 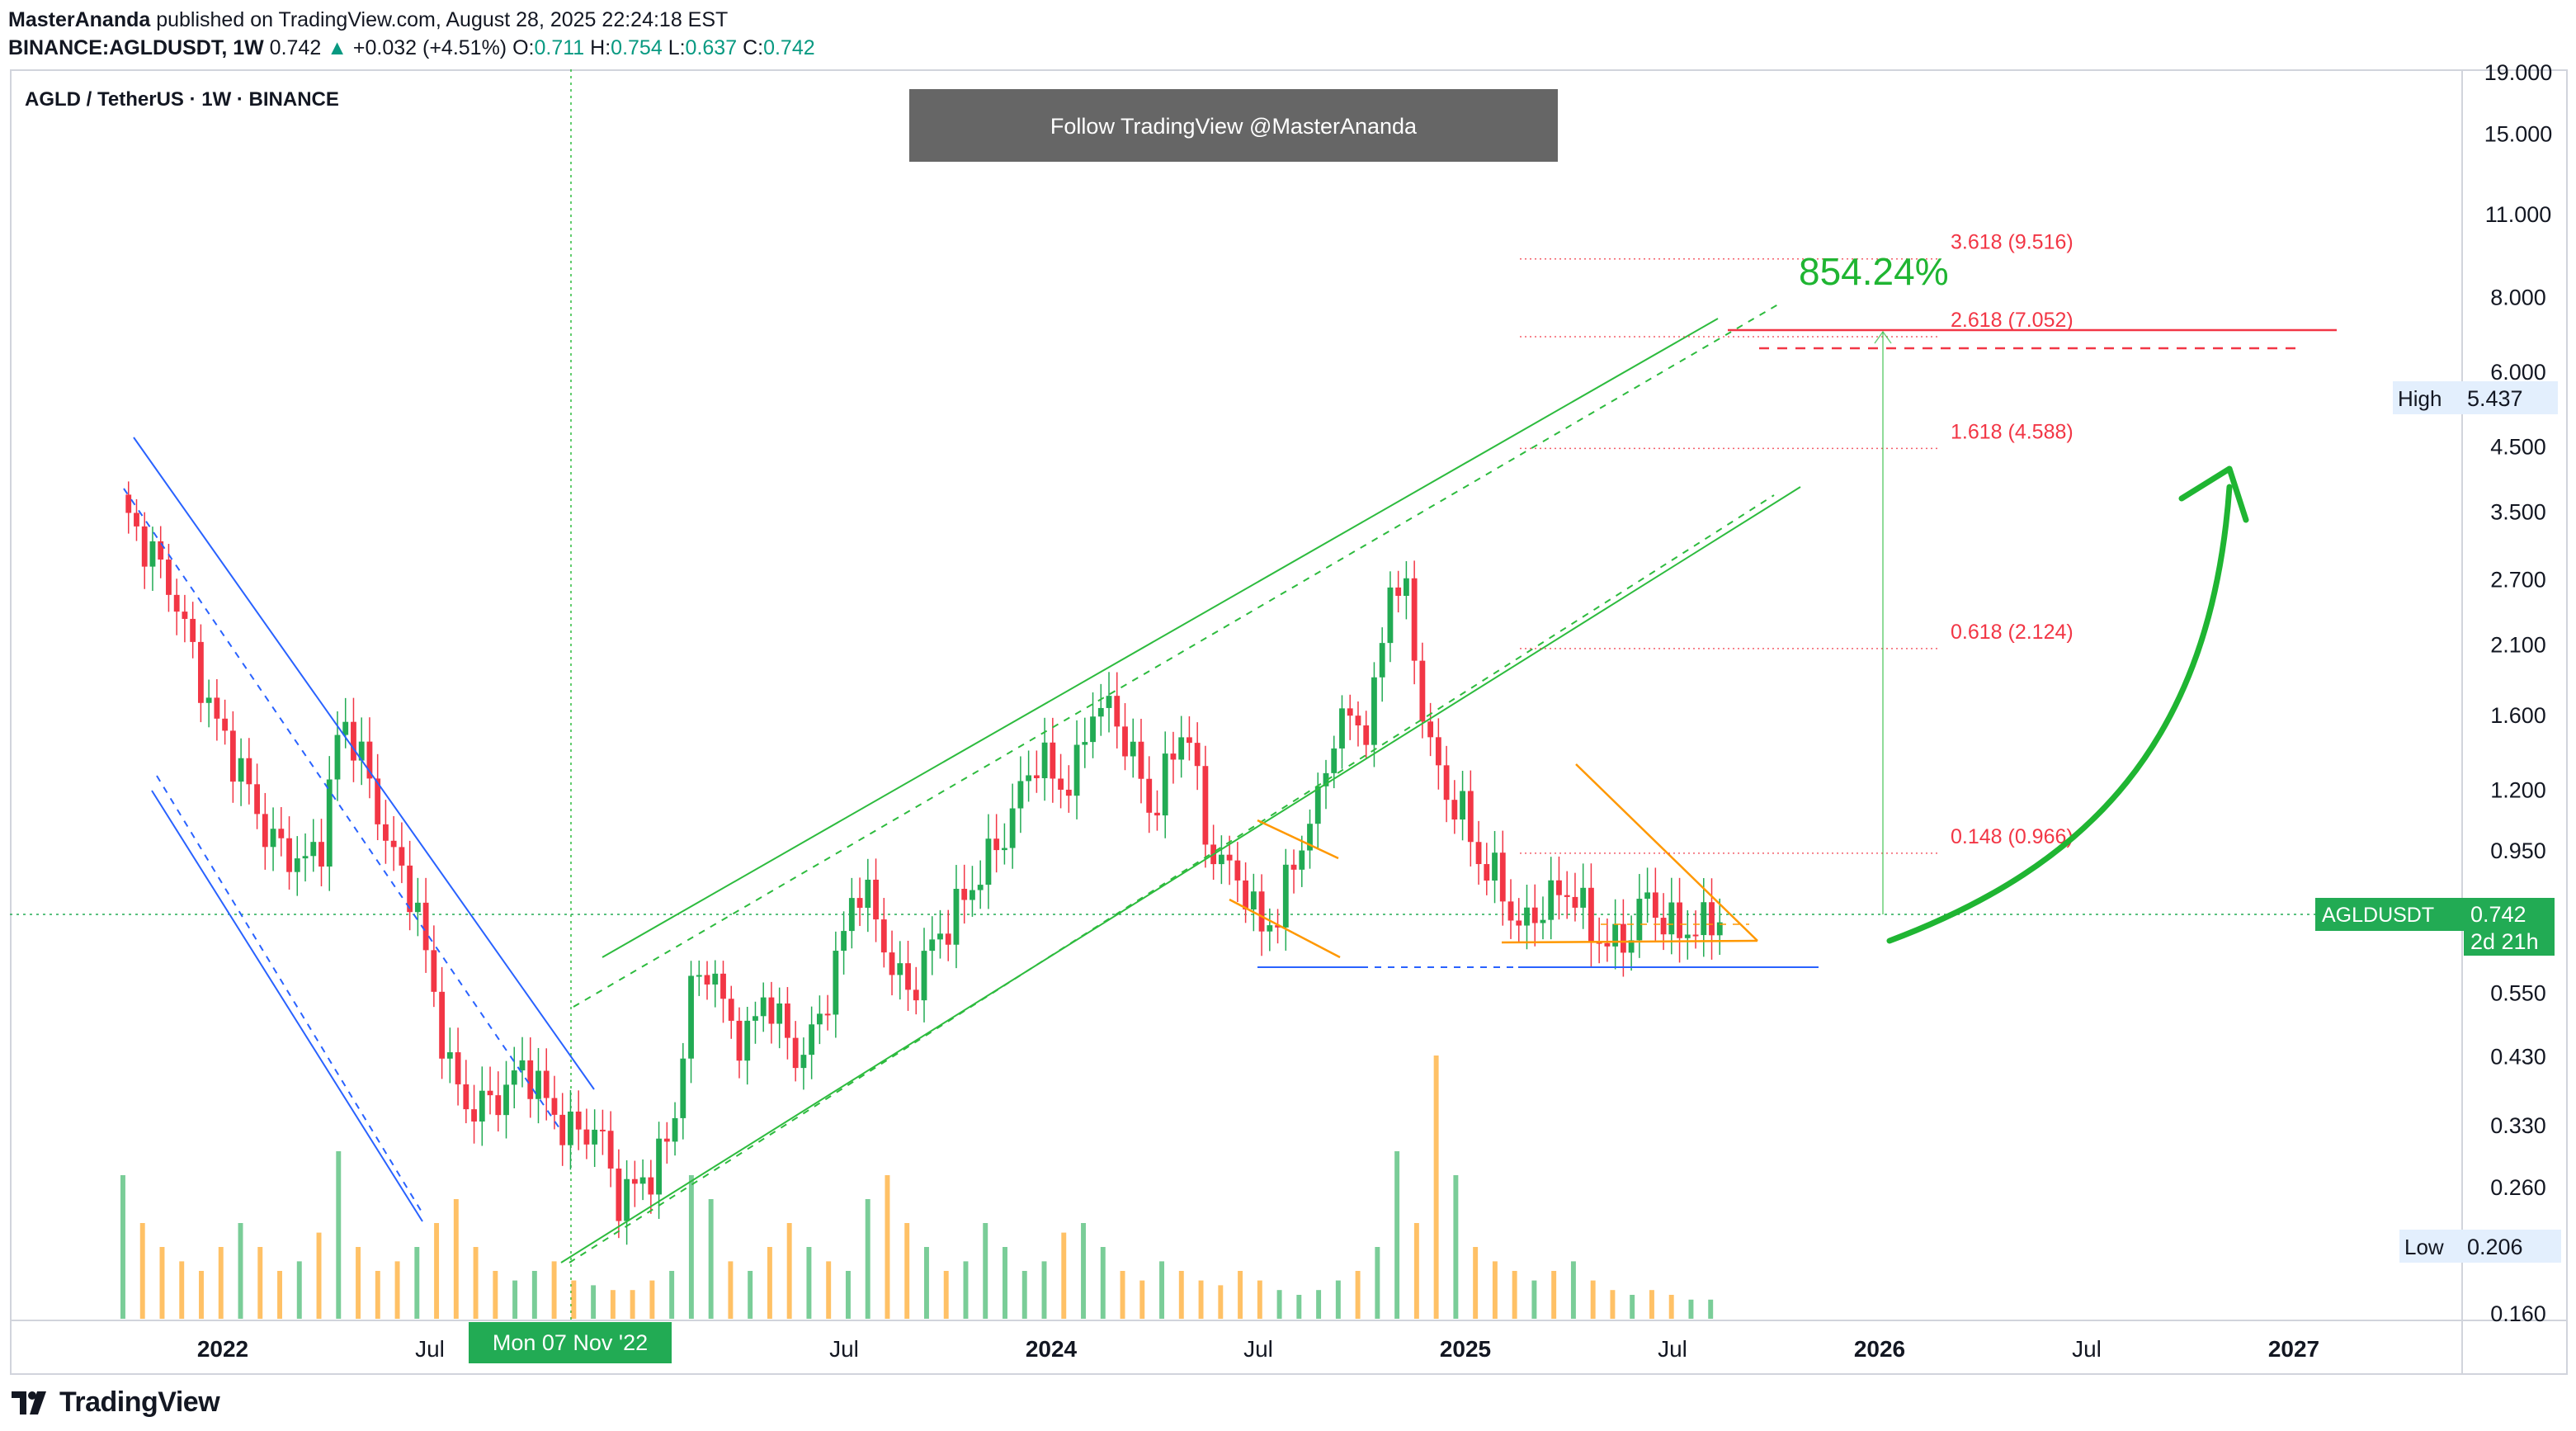 What do you see at coordinates (637, 47) in the screenshot?
I see `high-value: 0.754` at bounding box center [637, 47].